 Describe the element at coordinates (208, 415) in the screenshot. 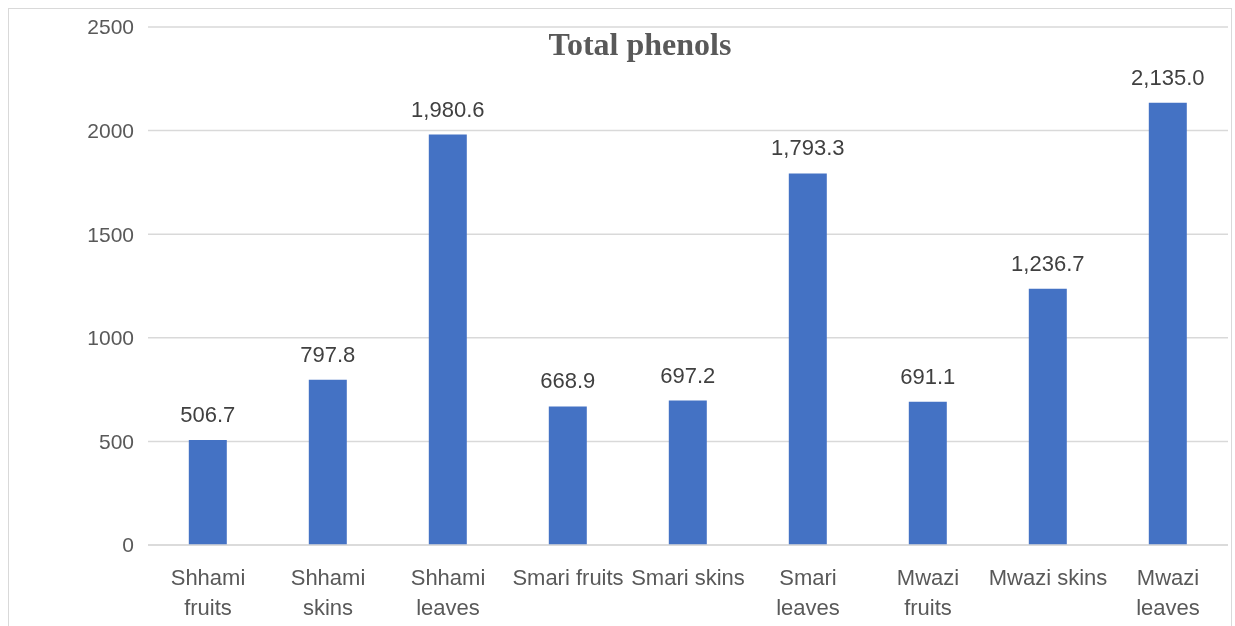

I see `data-label: 506.7` at that location.